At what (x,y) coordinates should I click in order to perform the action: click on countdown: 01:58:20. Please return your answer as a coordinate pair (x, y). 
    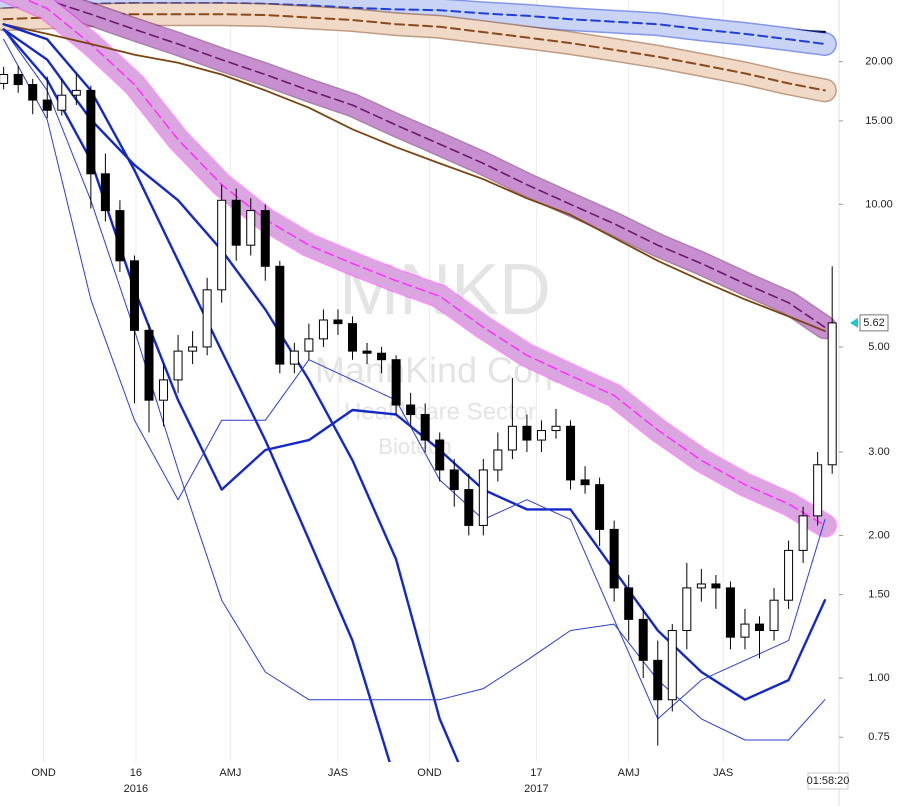
    Looking at the image, I should click on (828, 781).